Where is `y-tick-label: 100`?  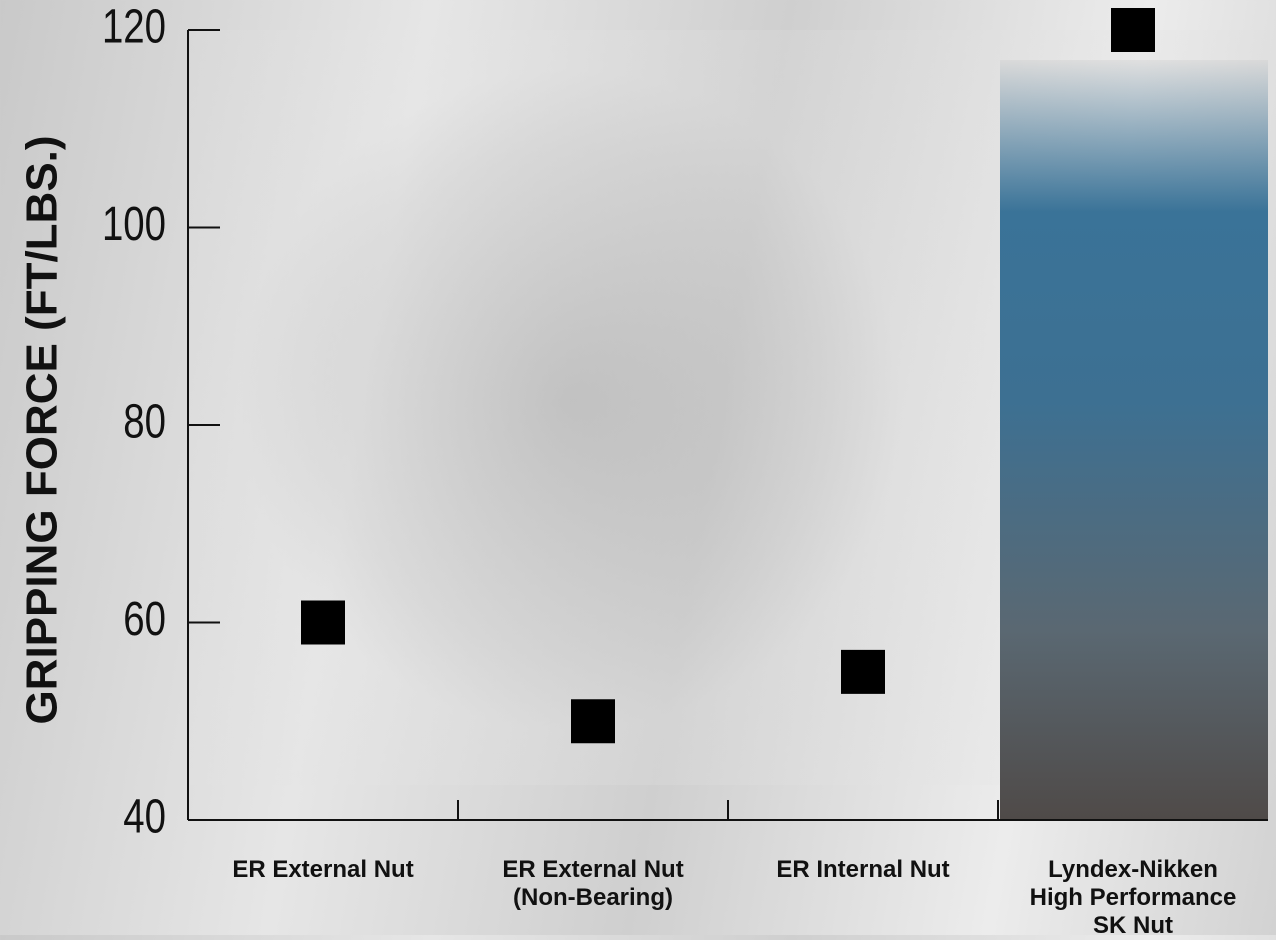
y-tick-label: 100 is located at coordinates (134, 224).